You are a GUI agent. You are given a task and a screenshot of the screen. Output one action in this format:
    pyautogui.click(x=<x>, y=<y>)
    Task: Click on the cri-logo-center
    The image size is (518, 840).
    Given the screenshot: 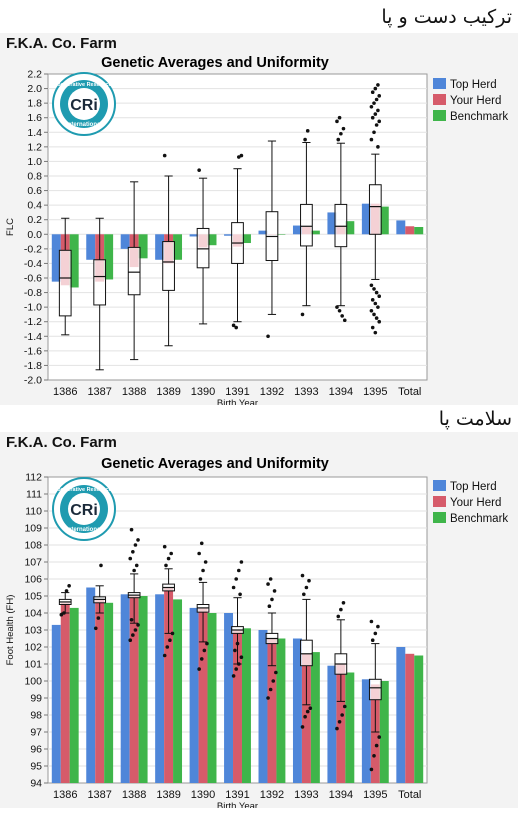 What is the action you would take?
    pyautogui.click(x=84, y=509)
    